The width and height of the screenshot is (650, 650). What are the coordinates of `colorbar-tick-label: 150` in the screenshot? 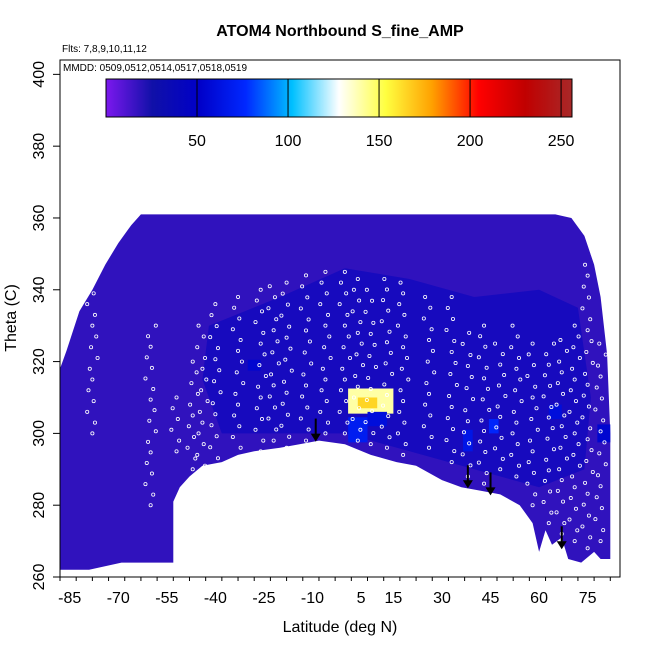 It's located at (379, 141).